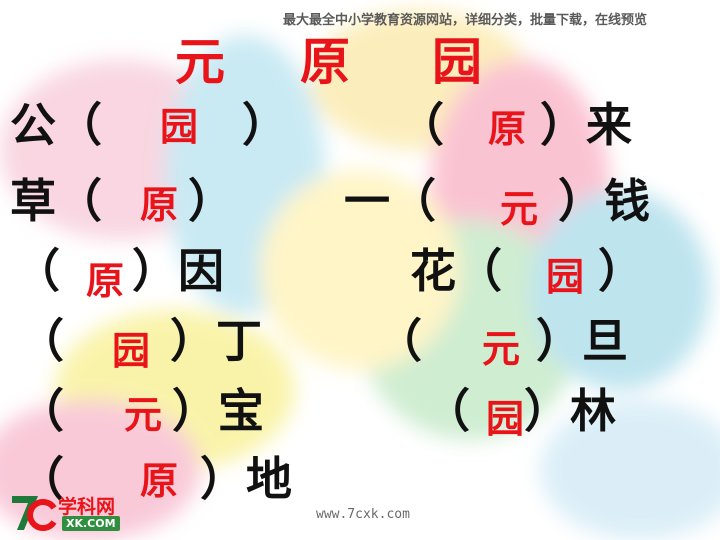  Describe the element at coordinates (200, 62) in the screenshot. I see `header-char-yuan: 元` at that location.